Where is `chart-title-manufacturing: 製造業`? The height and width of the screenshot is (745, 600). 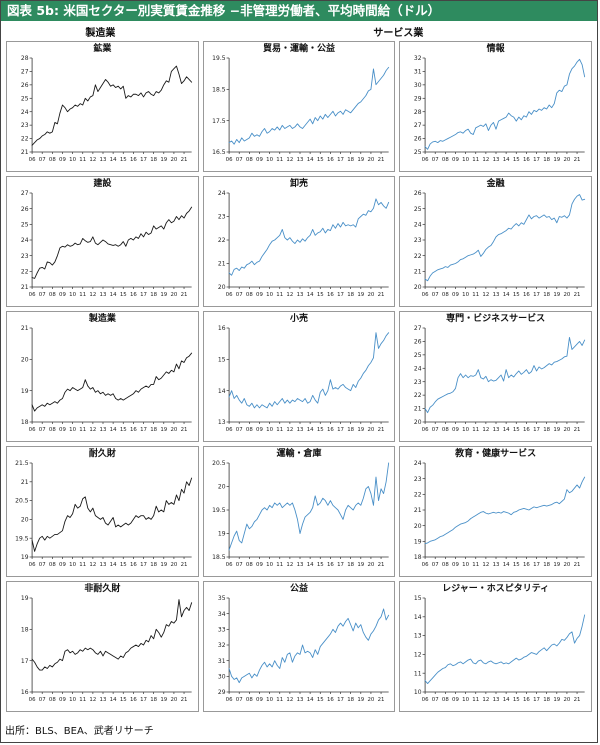
chart-title-manufacturing: 製造業 is located at coordinates (102, 319).